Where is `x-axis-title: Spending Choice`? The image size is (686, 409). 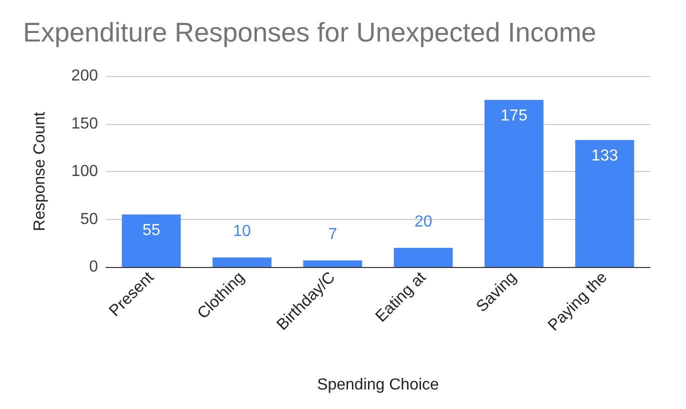
x-axis-title: Spending Choice is located at coordinates (378, 385).